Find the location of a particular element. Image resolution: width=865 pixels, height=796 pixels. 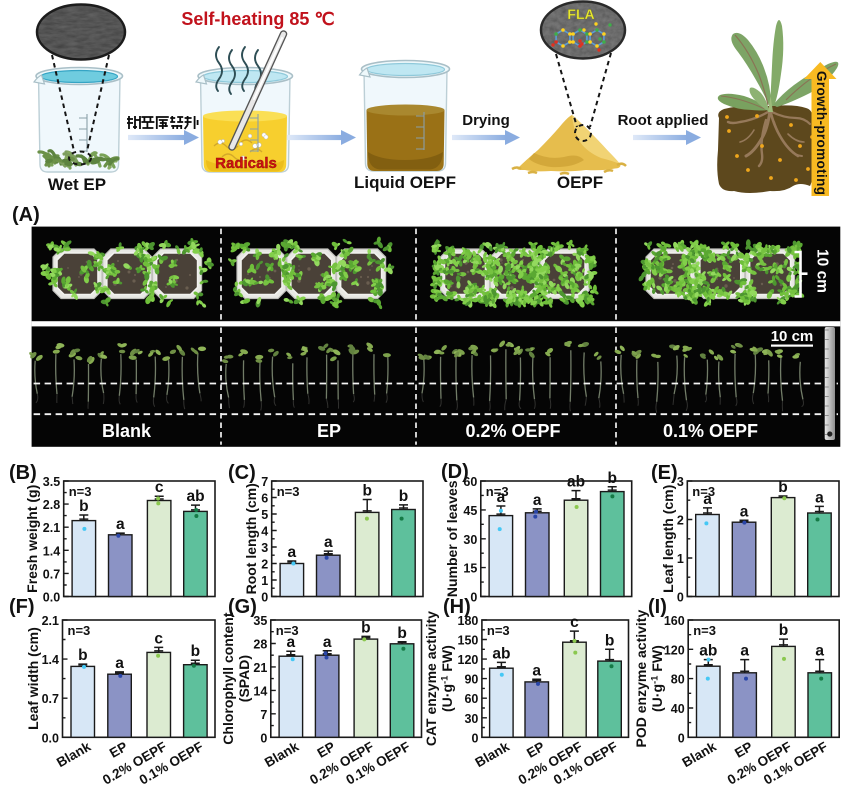

svg-text: OEPF is located at coordinates (580, 182).